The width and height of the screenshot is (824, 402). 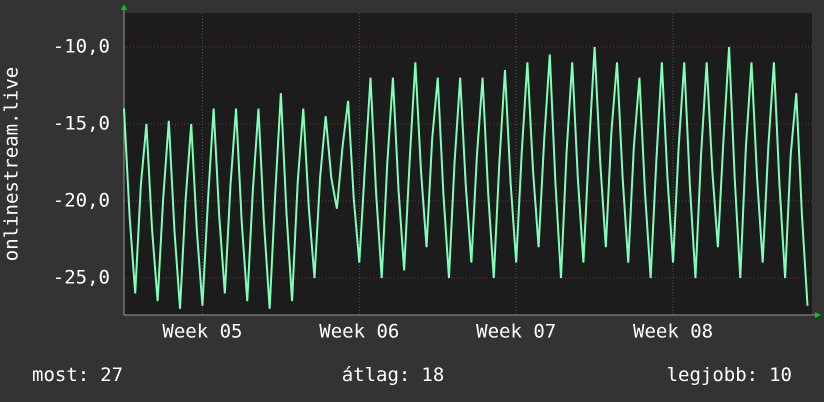 What do you see at coordinates (432, 375) in the screenshot?
I see `stat-value: 18` at bounding box center [432, 375].